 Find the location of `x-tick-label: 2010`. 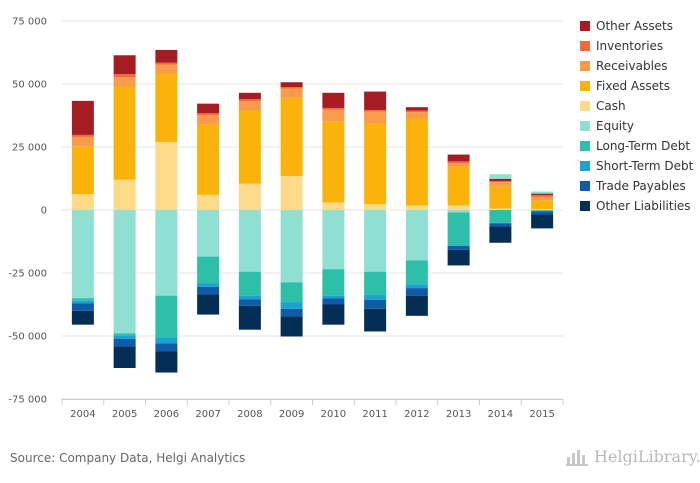

x-tick-label: 2010 is located at coordinates (333, 414).